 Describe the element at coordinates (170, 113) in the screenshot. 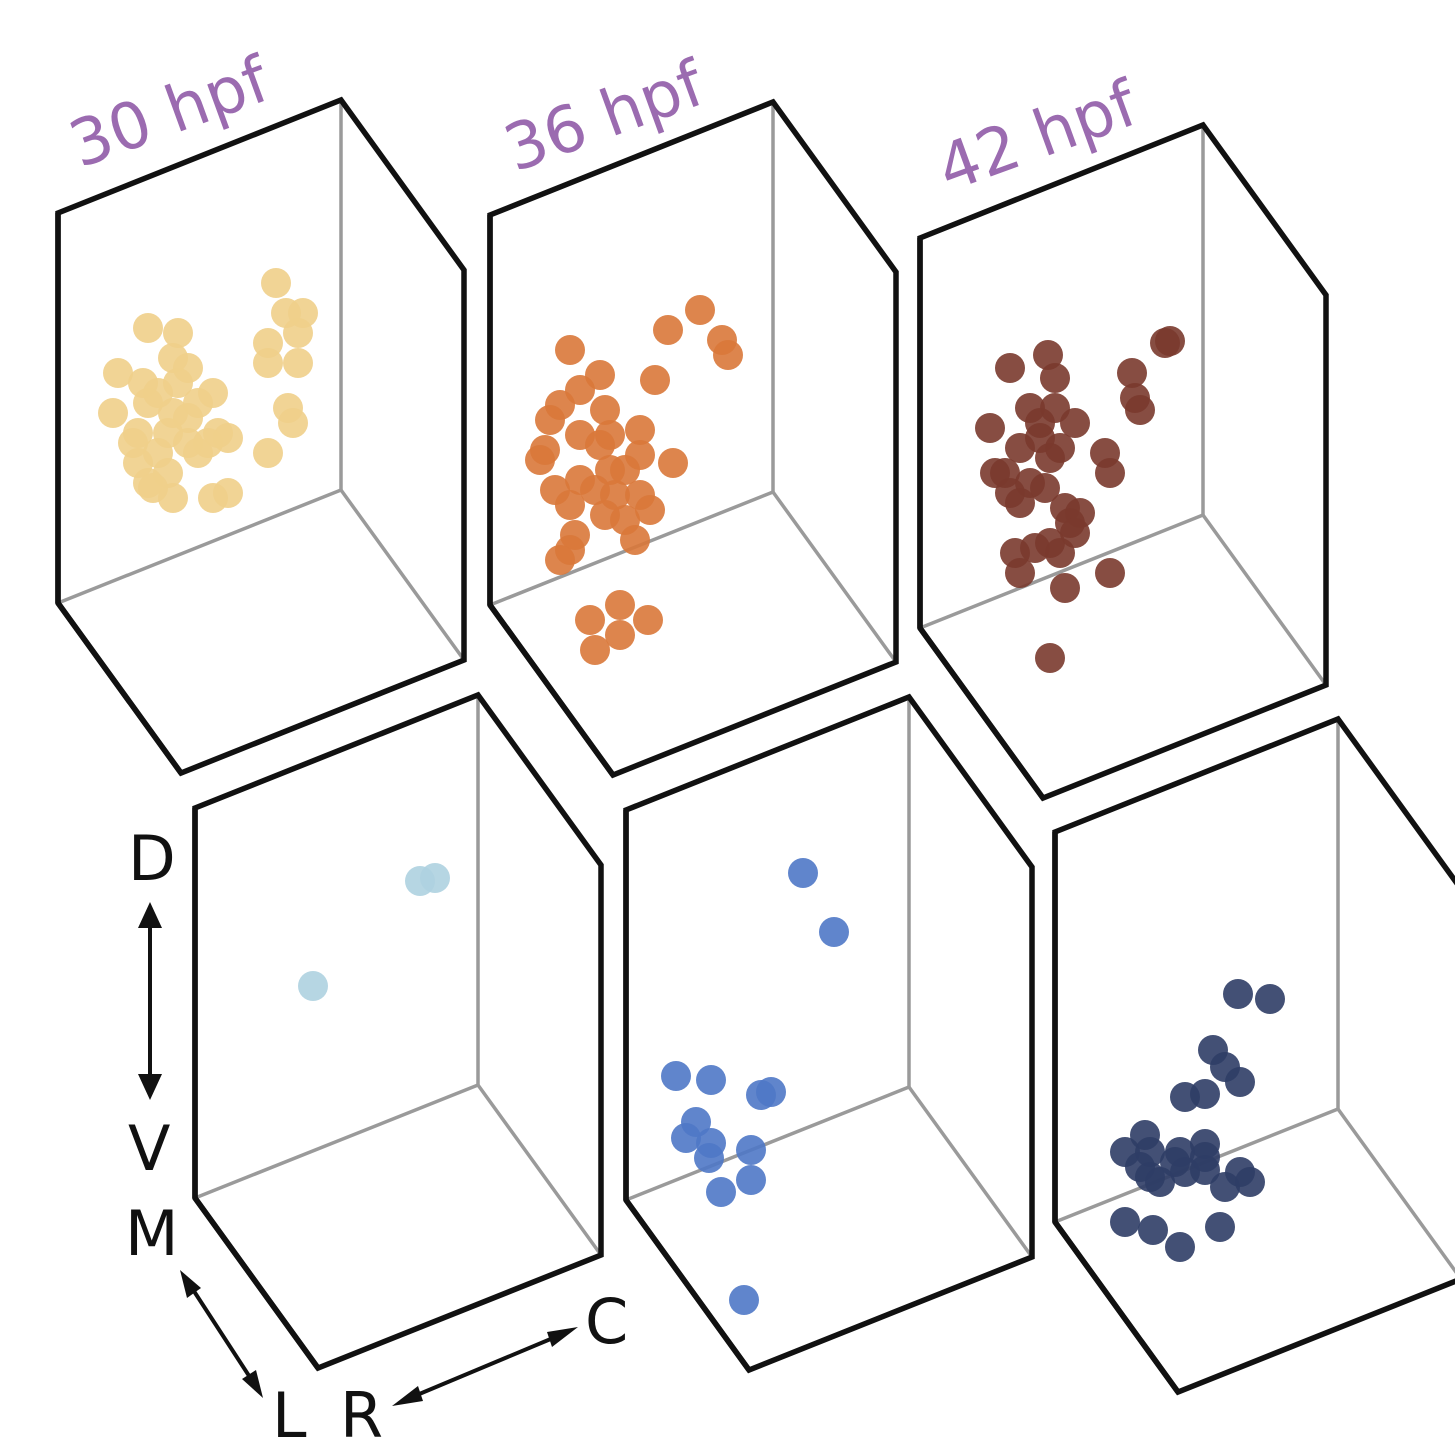

I see `timepoint-label-30hpf: 30 hpf` at that location.